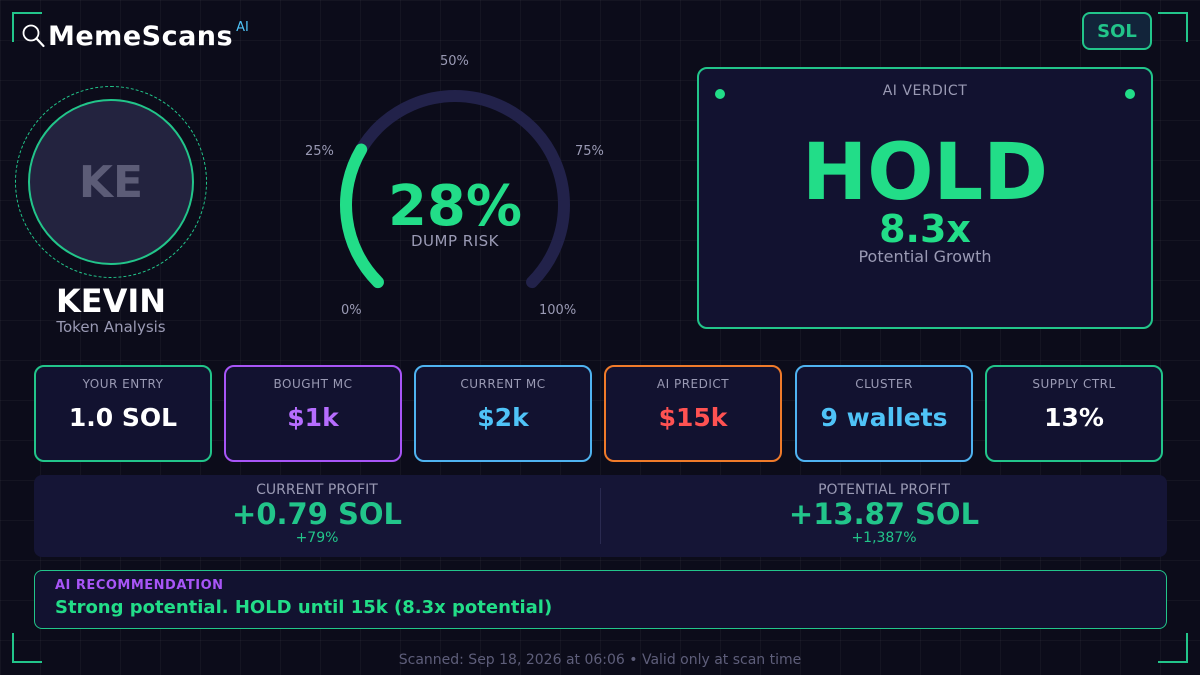  What do you see at coordinates (242, 27) in the screenshot?
I see `brand-suffix: AI` at bounding box center [242, 27].